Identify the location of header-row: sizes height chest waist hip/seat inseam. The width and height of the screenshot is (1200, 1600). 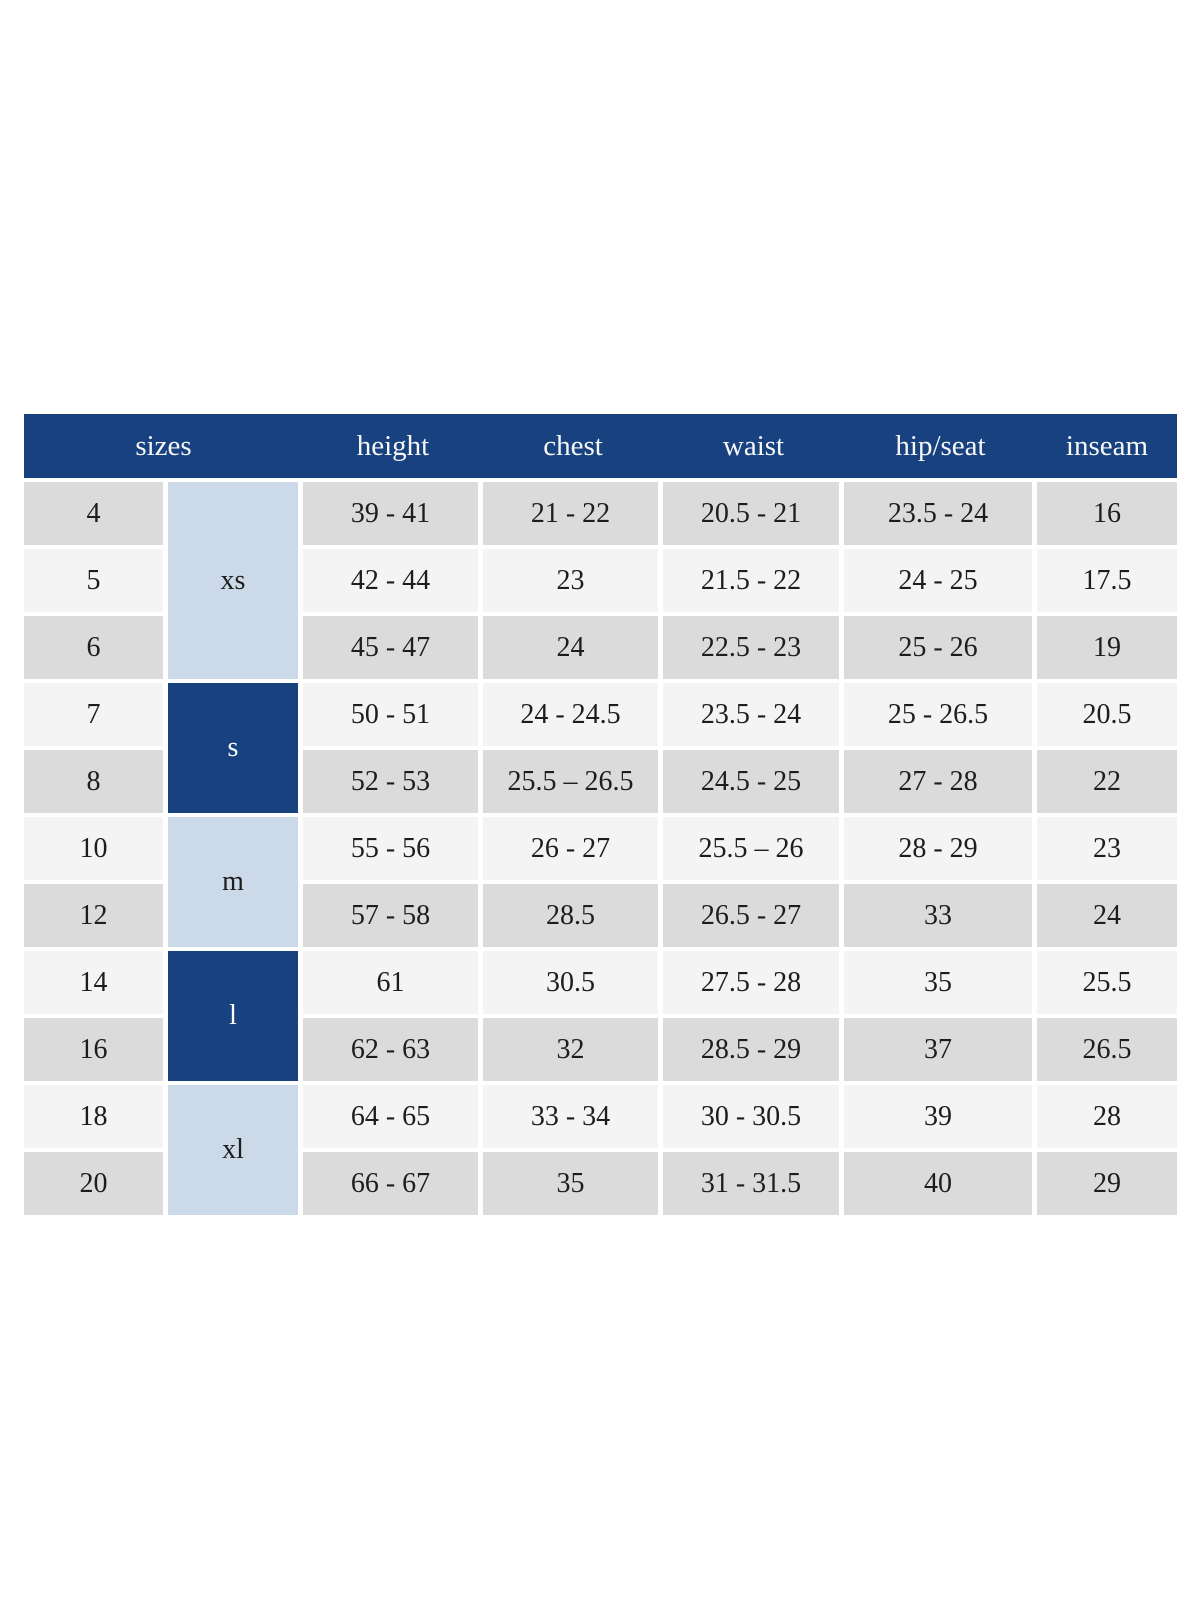
(600, 448).